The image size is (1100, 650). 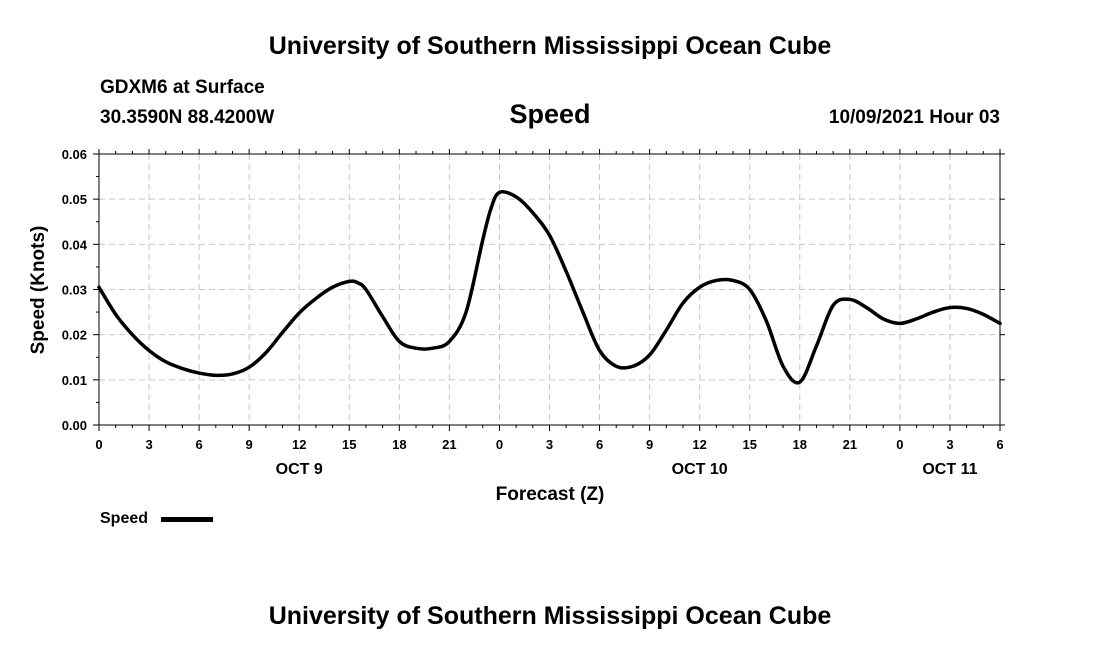 I want to click on y-tick-label: 0.01, so click(x=74, y=380).